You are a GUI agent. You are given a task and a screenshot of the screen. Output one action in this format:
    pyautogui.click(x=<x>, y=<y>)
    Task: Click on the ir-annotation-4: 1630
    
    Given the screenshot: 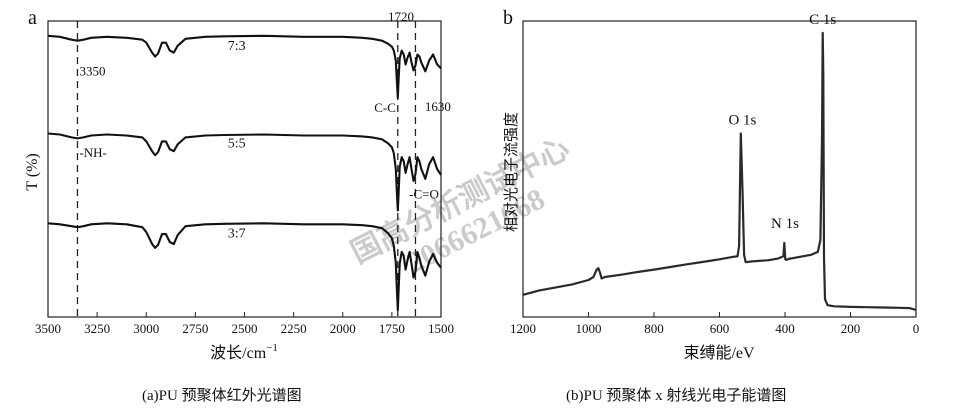 What is the action you would take?
    pyautogui.click(x=438, y=106)
    